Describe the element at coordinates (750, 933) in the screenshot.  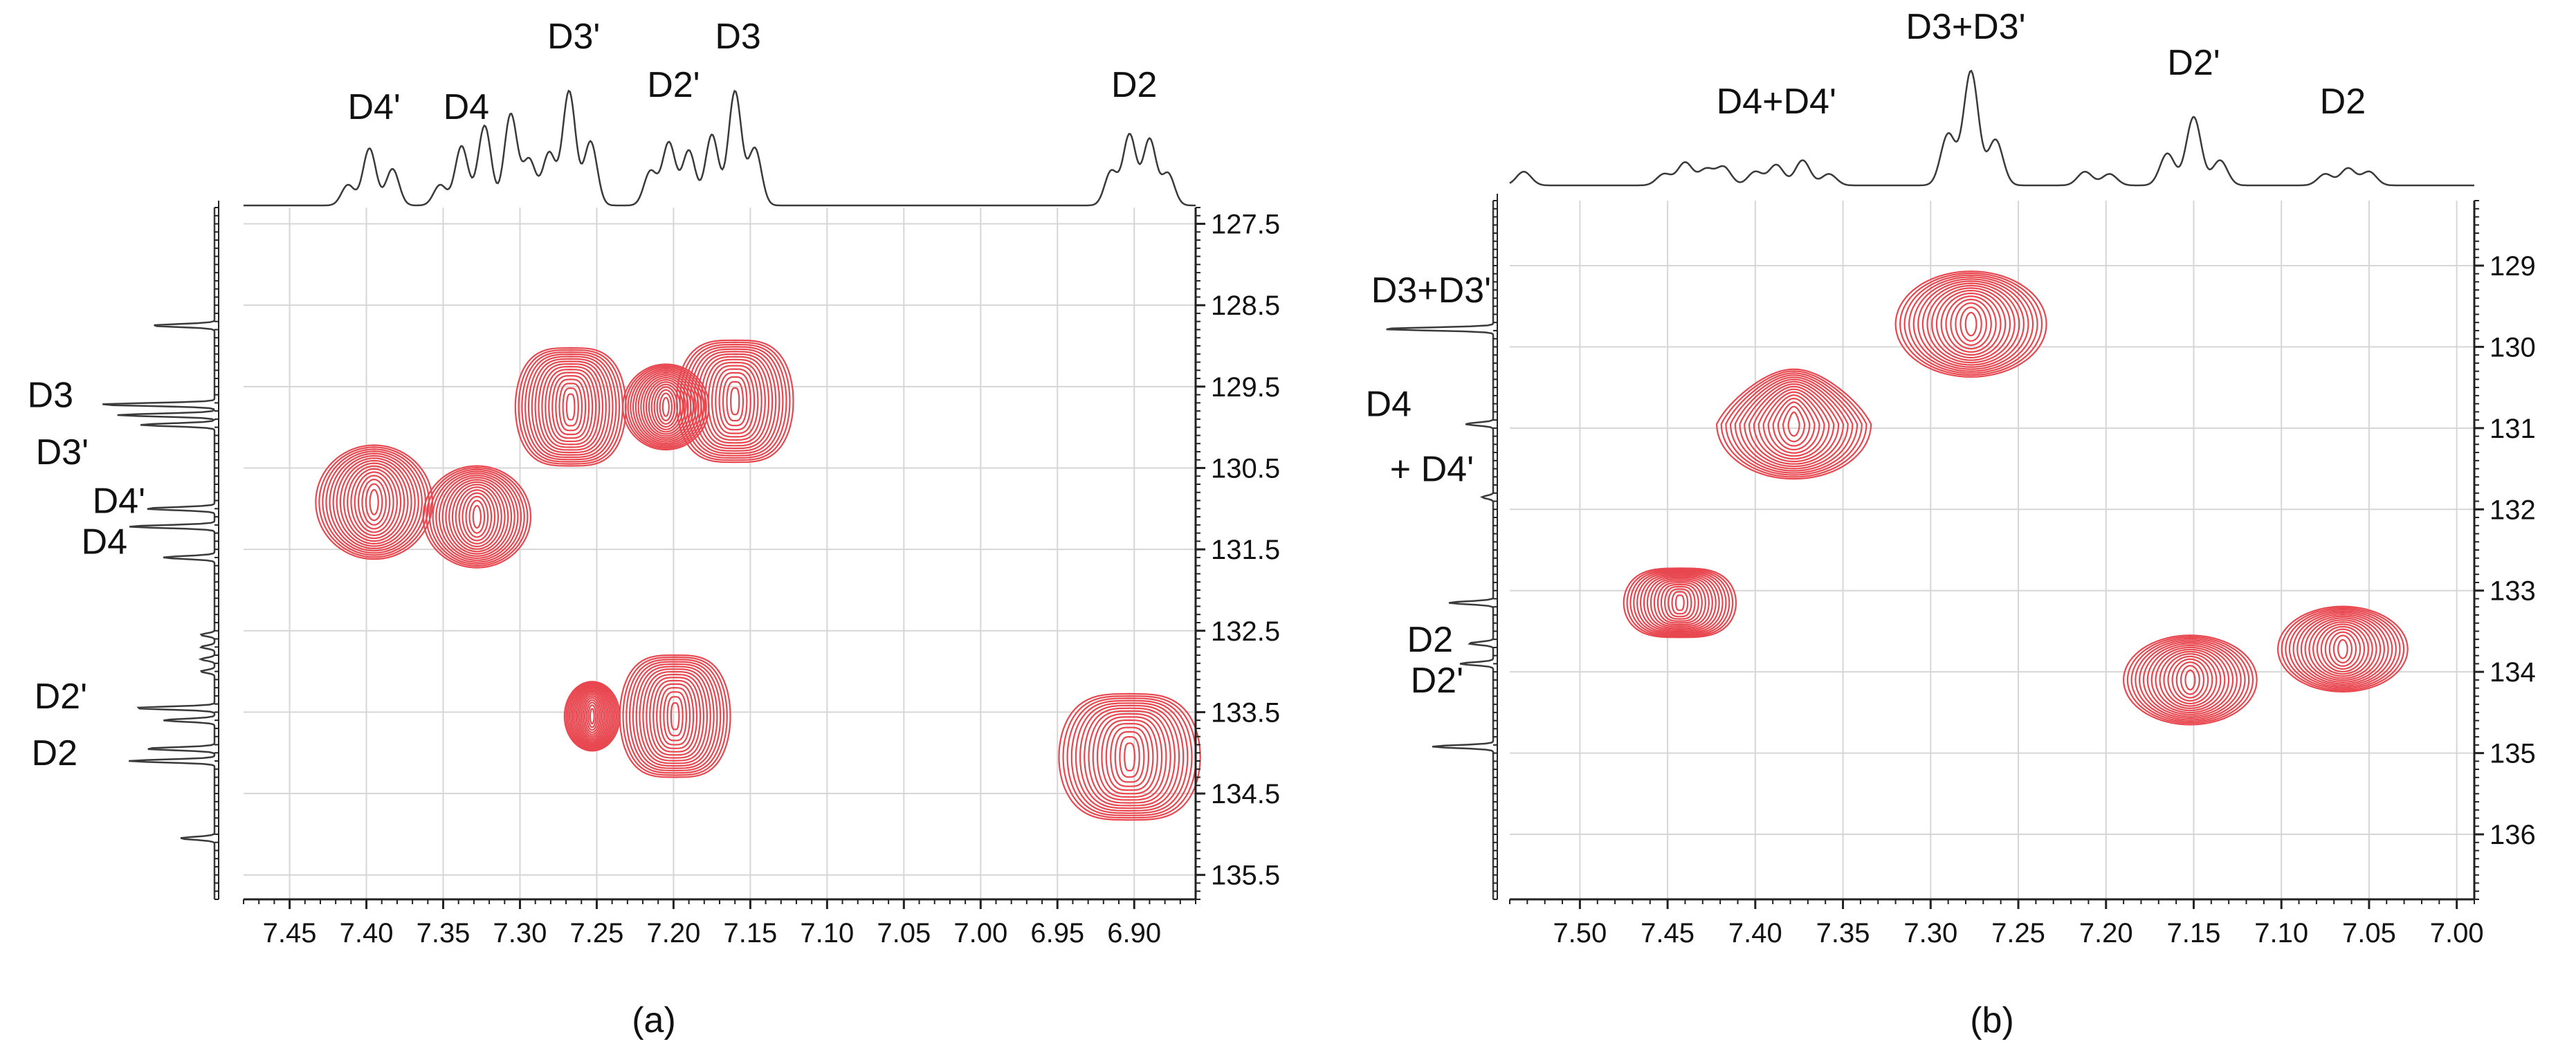
I see `x-tick-label: 7.15` at that location.